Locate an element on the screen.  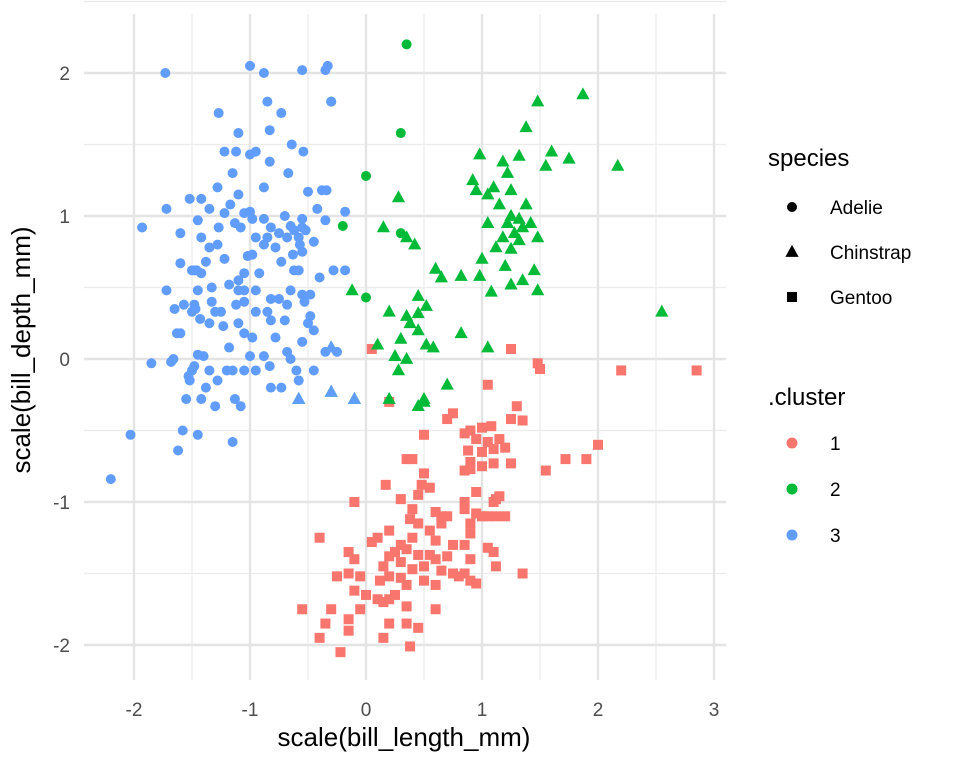
y-tick-label: 2 is located at coordinates (64, 74).